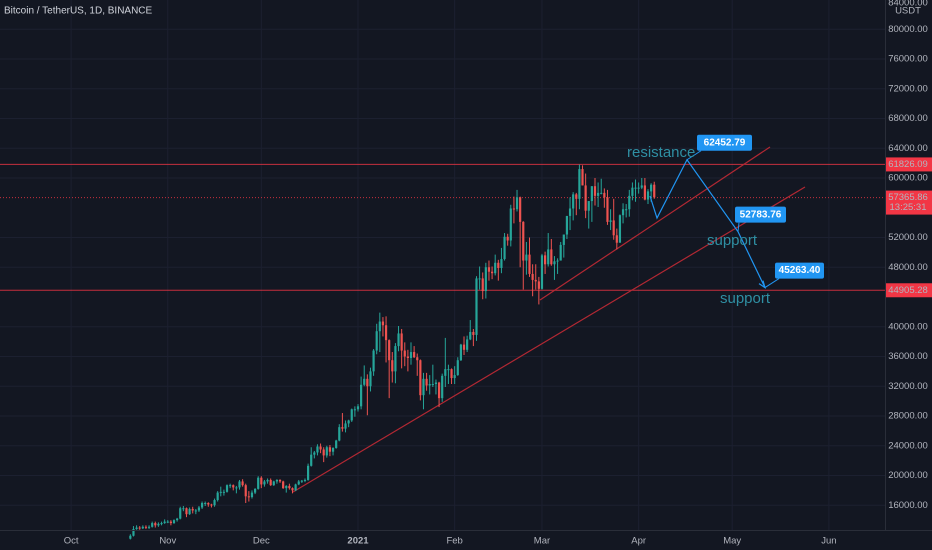 This screenshot has height=550, width=932. I want to click on y-tick-label: 84000.00, so click(908, 4).